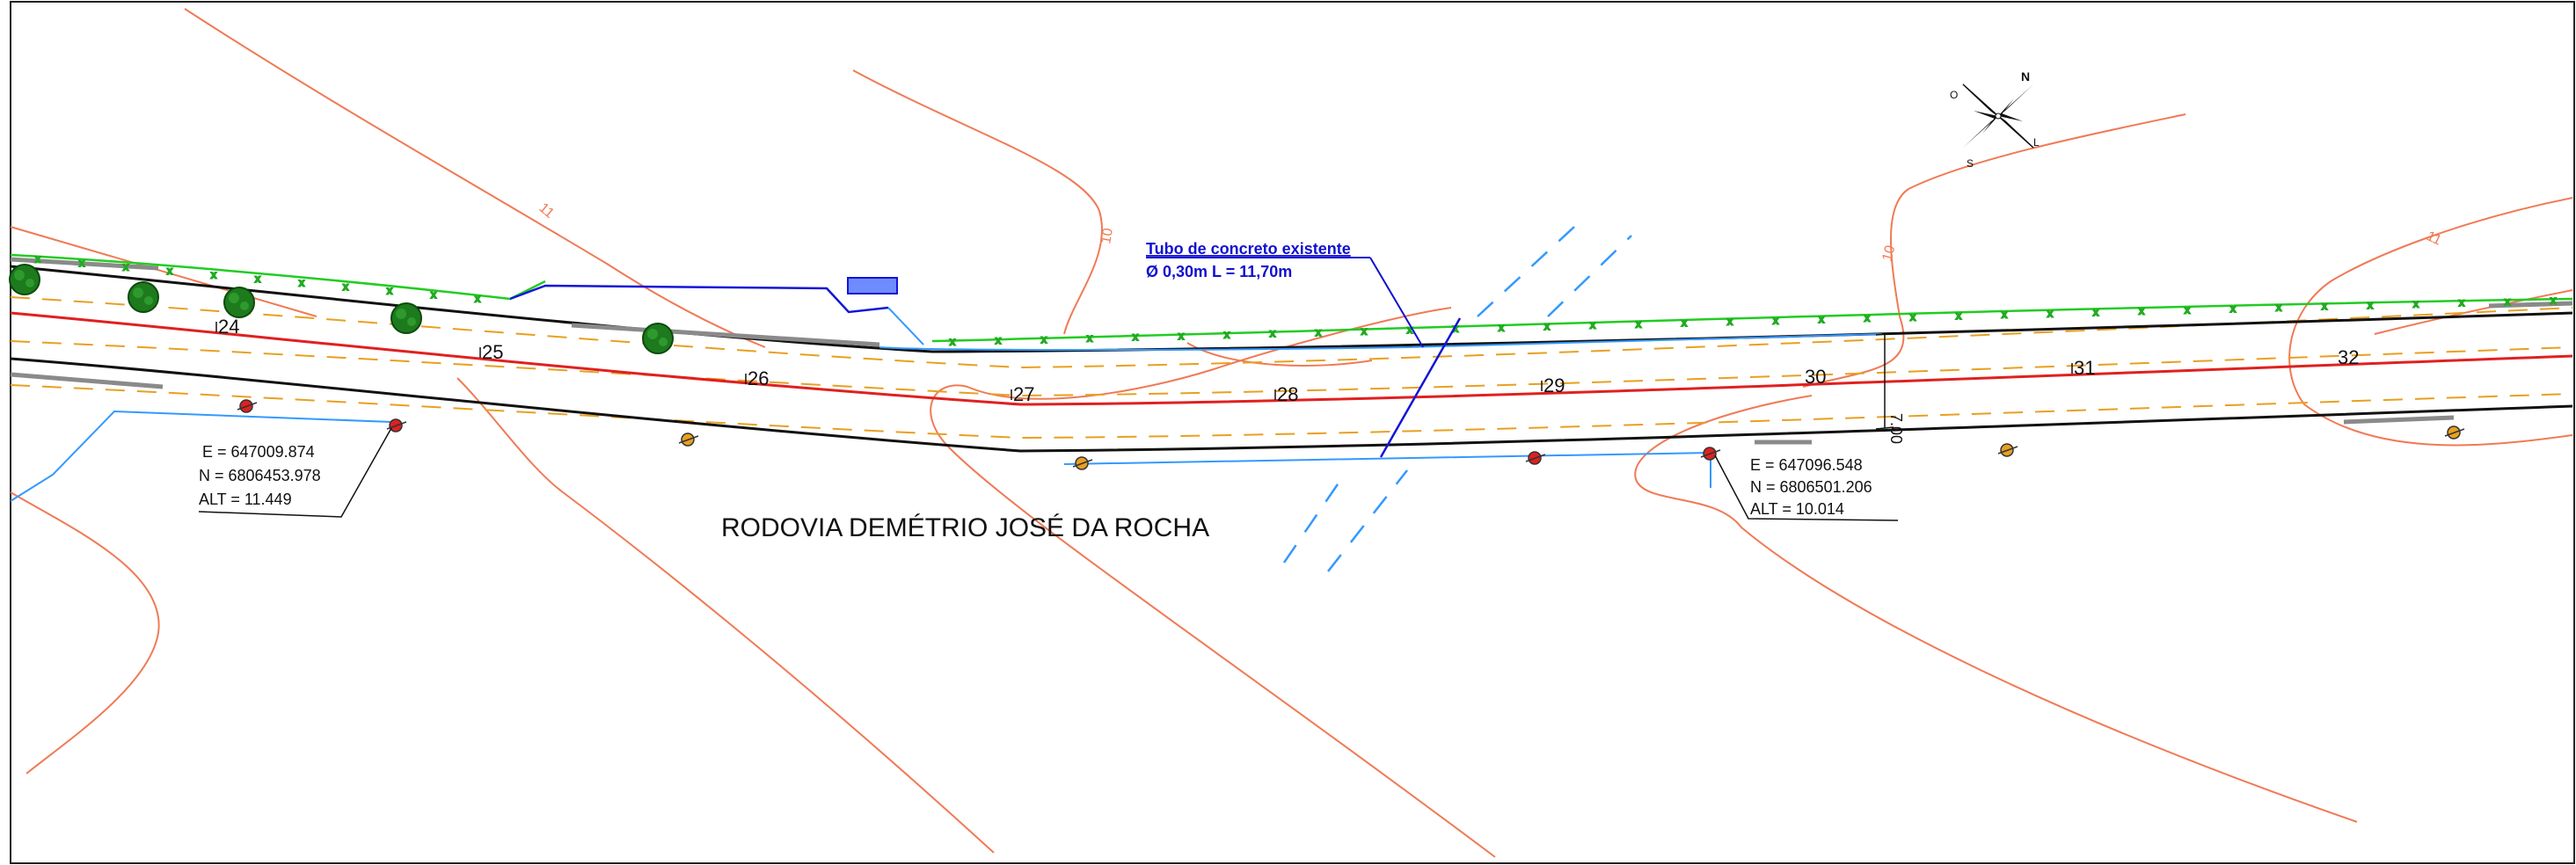 The width and height of the screenshot is (2576, 865). What do you see at coordinates (1797, 509) in the screenshot?
I see `survey-altitude: ALT = 10.014` at bounding box center [1797, 509].